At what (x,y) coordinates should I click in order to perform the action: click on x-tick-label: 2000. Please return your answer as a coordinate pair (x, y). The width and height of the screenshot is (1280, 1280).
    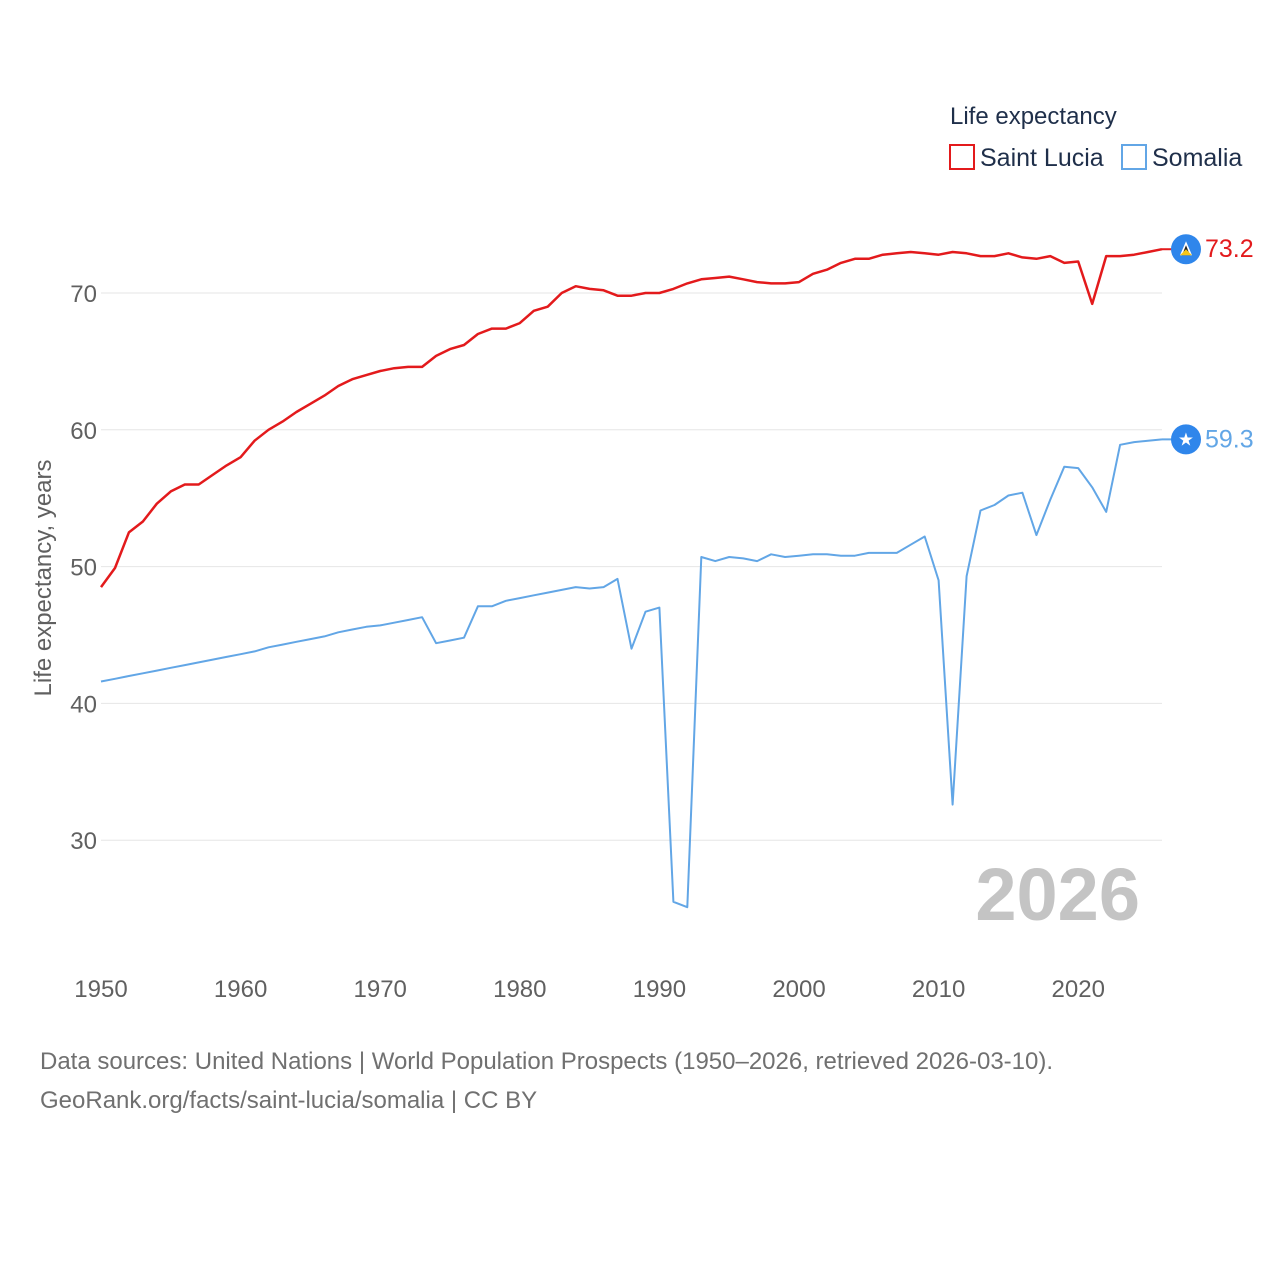
    Looking at the image, I should click on (798, 989).